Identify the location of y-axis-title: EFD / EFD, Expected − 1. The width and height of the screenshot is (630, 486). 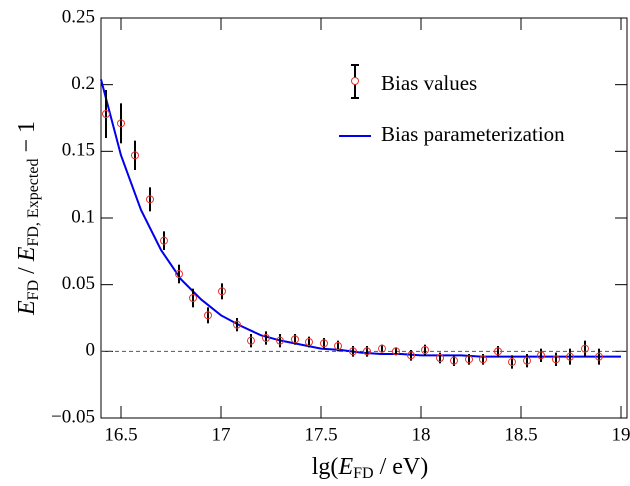
(28, 218).